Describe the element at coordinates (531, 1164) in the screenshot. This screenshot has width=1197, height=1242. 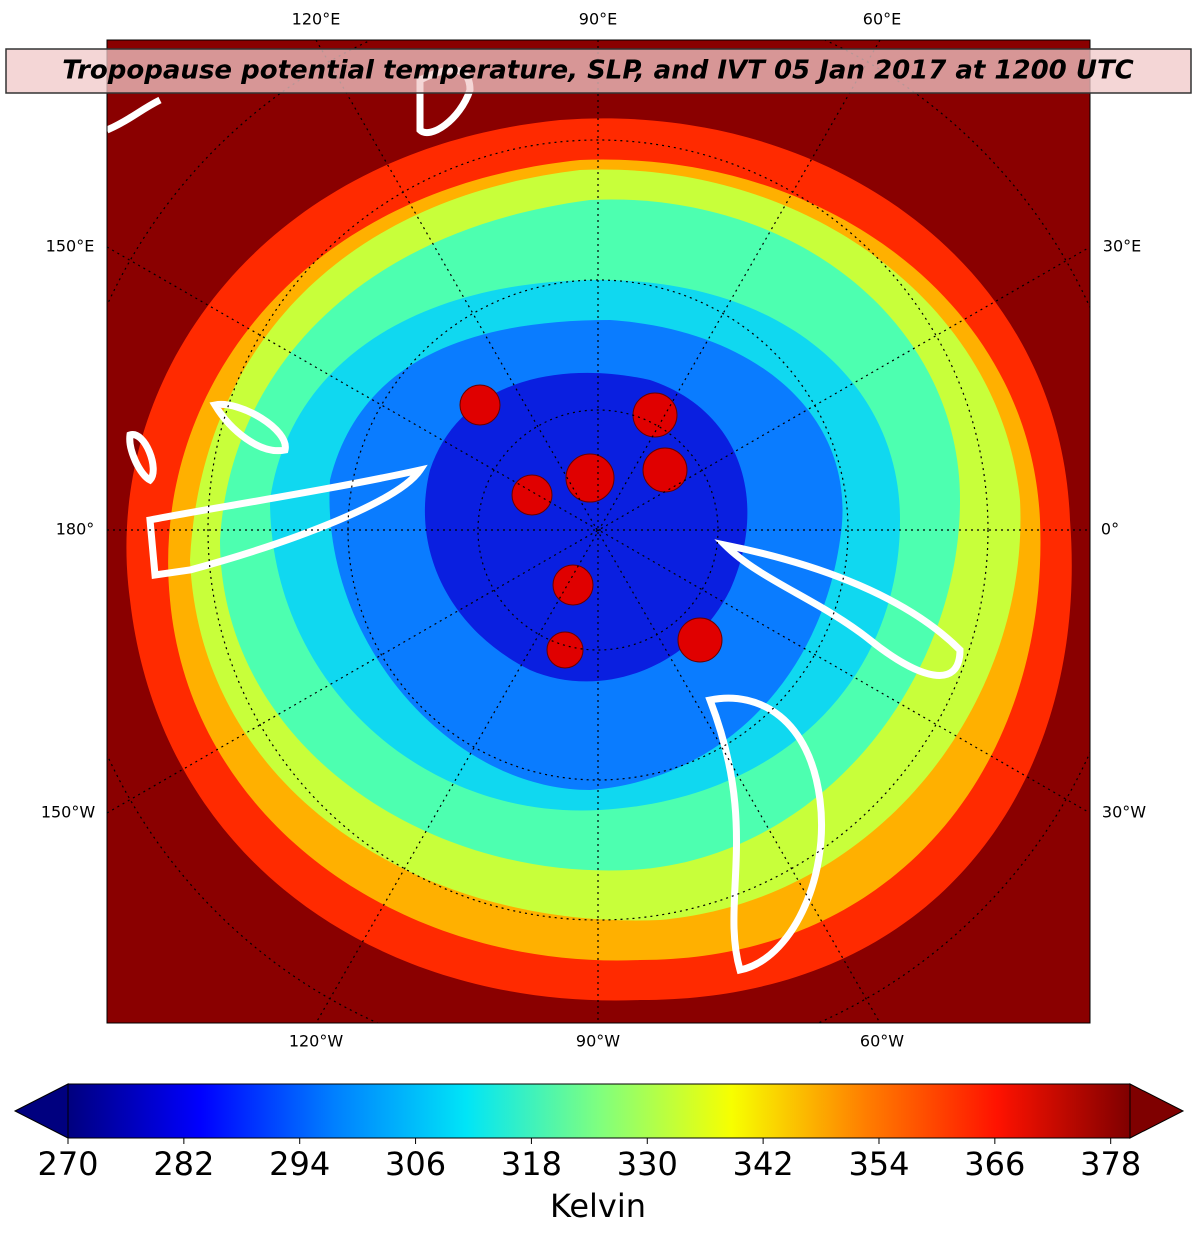
I see `colorbar-tick-label: 318` at that location.